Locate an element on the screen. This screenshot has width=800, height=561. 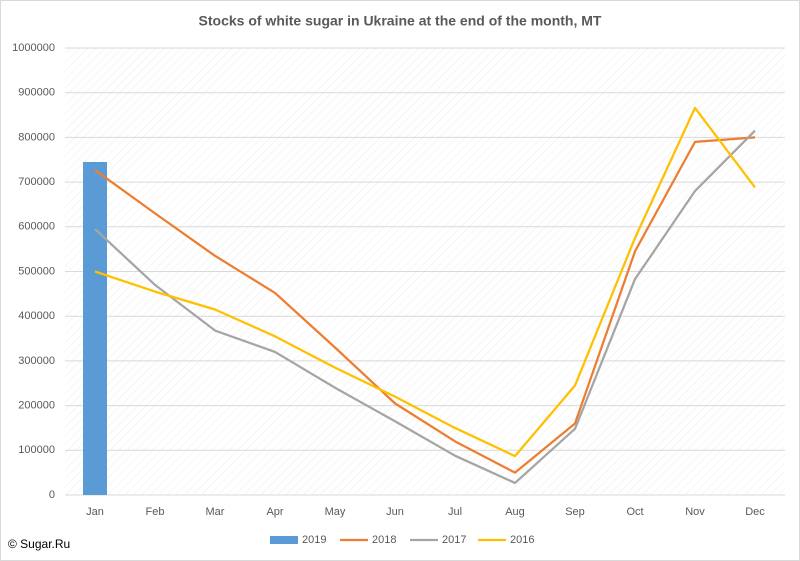
x-tick-label: Nov is located at coordinates (695, 512).